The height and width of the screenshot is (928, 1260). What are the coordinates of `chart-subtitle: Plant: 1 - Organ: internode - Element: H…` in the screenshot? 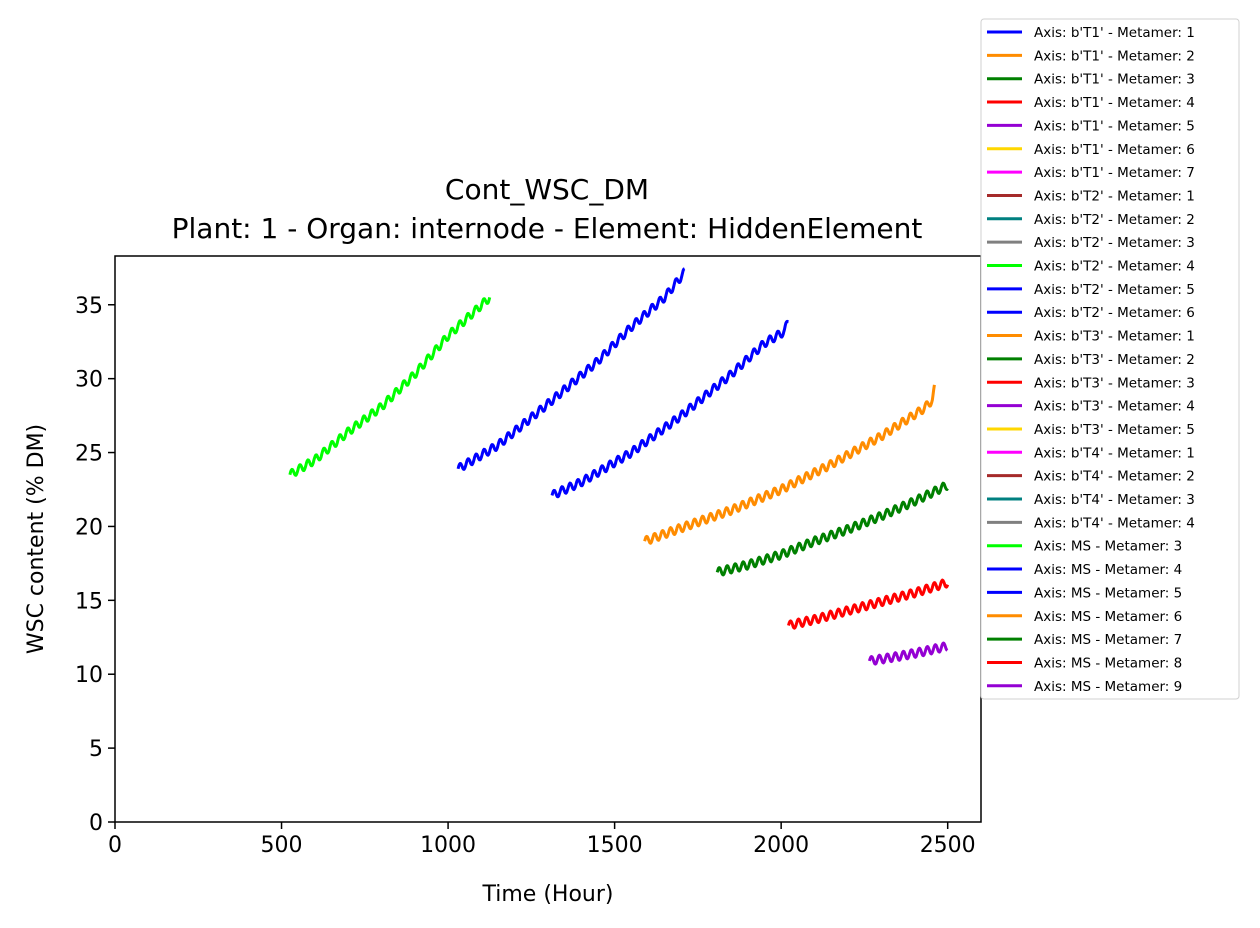 It's located at (547, 228).